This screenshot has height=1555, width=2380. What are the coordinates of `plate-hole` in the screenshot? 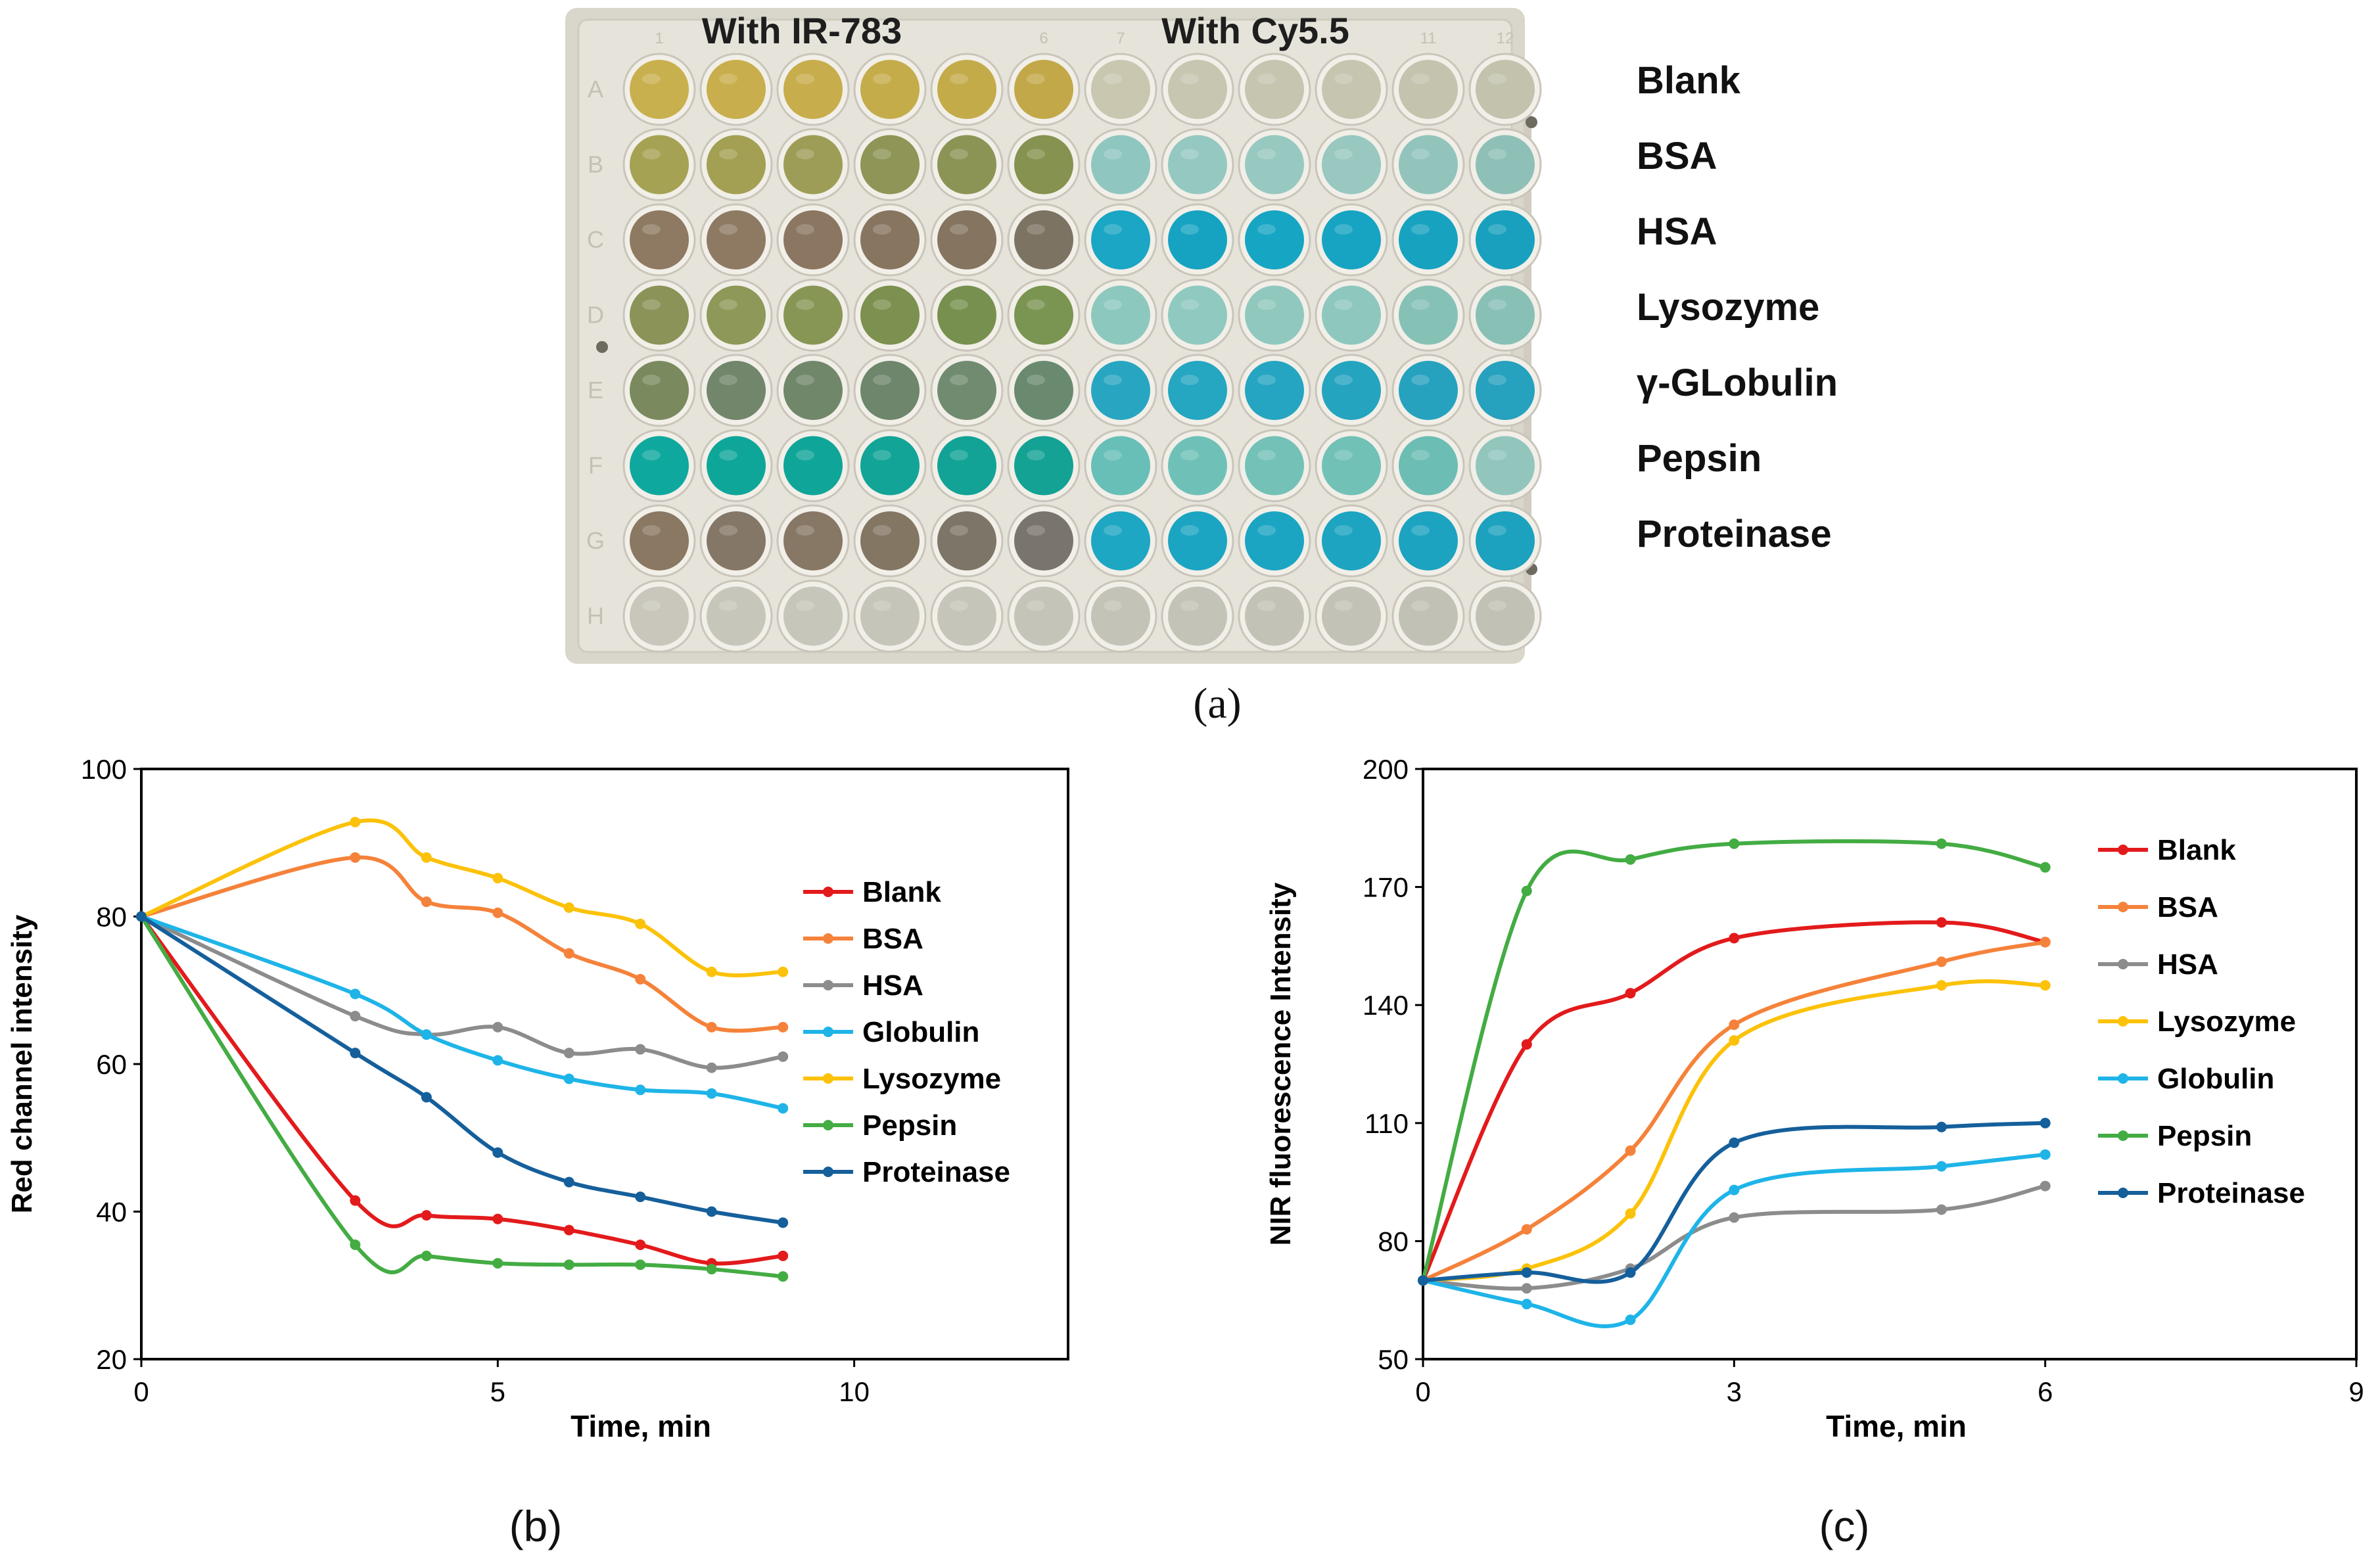 It's located at (602, 347).